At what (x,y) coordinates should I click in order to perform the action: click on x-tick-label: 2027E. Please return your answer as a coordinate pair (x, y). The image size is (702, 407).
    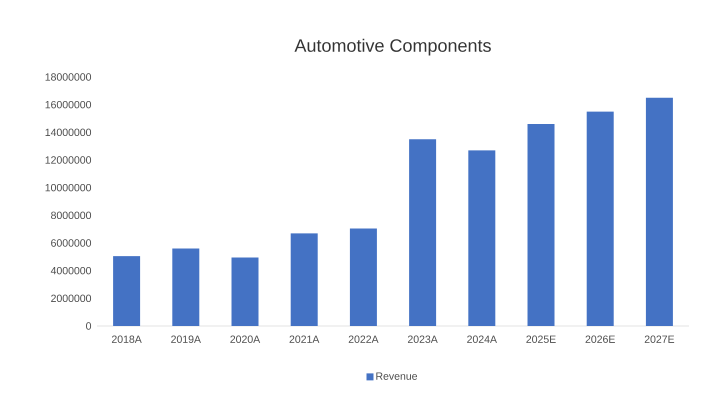
    Looking at the image, I should click on (659, 339).